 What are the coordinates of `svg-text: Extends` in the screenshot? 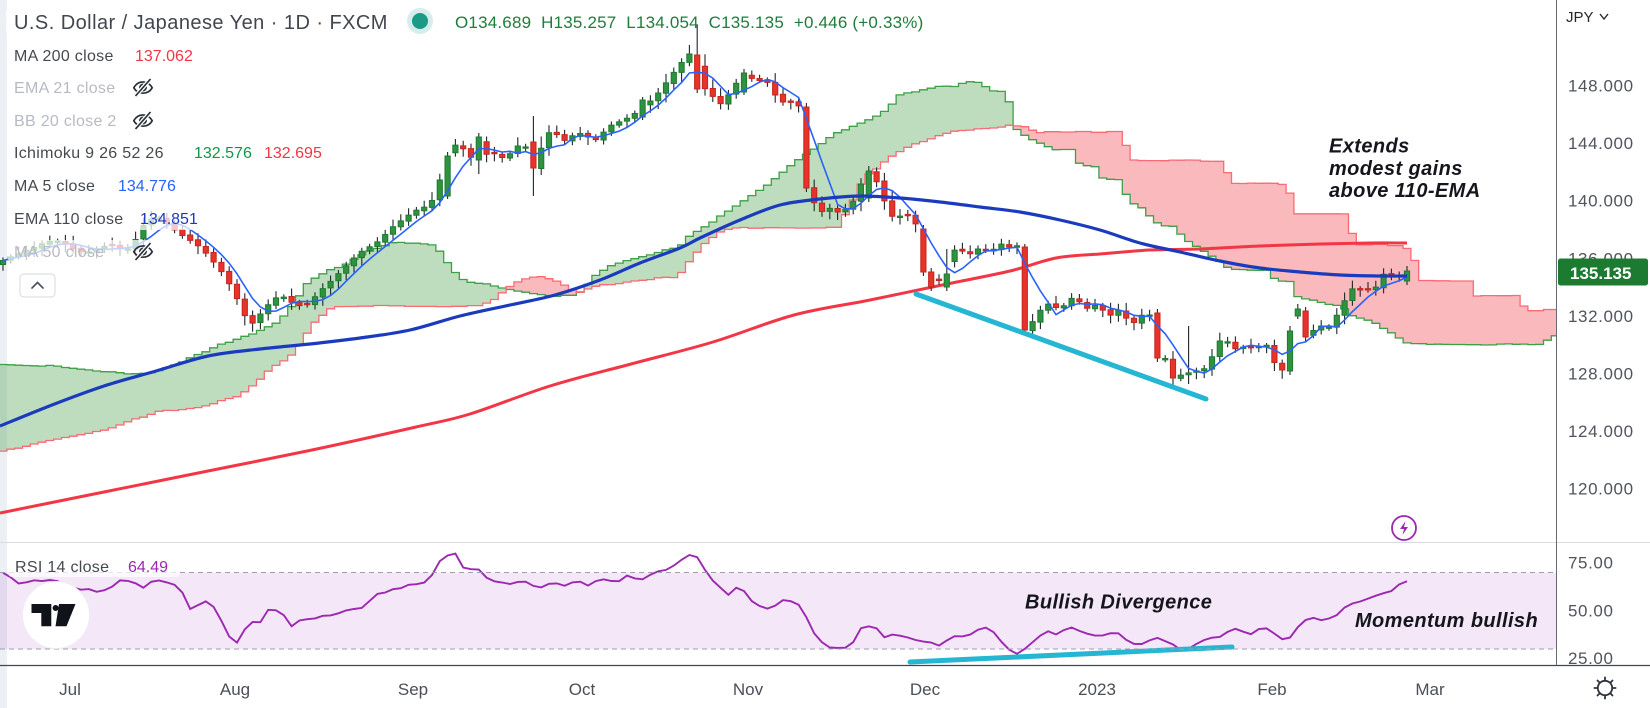 It's located at (1369, 147).